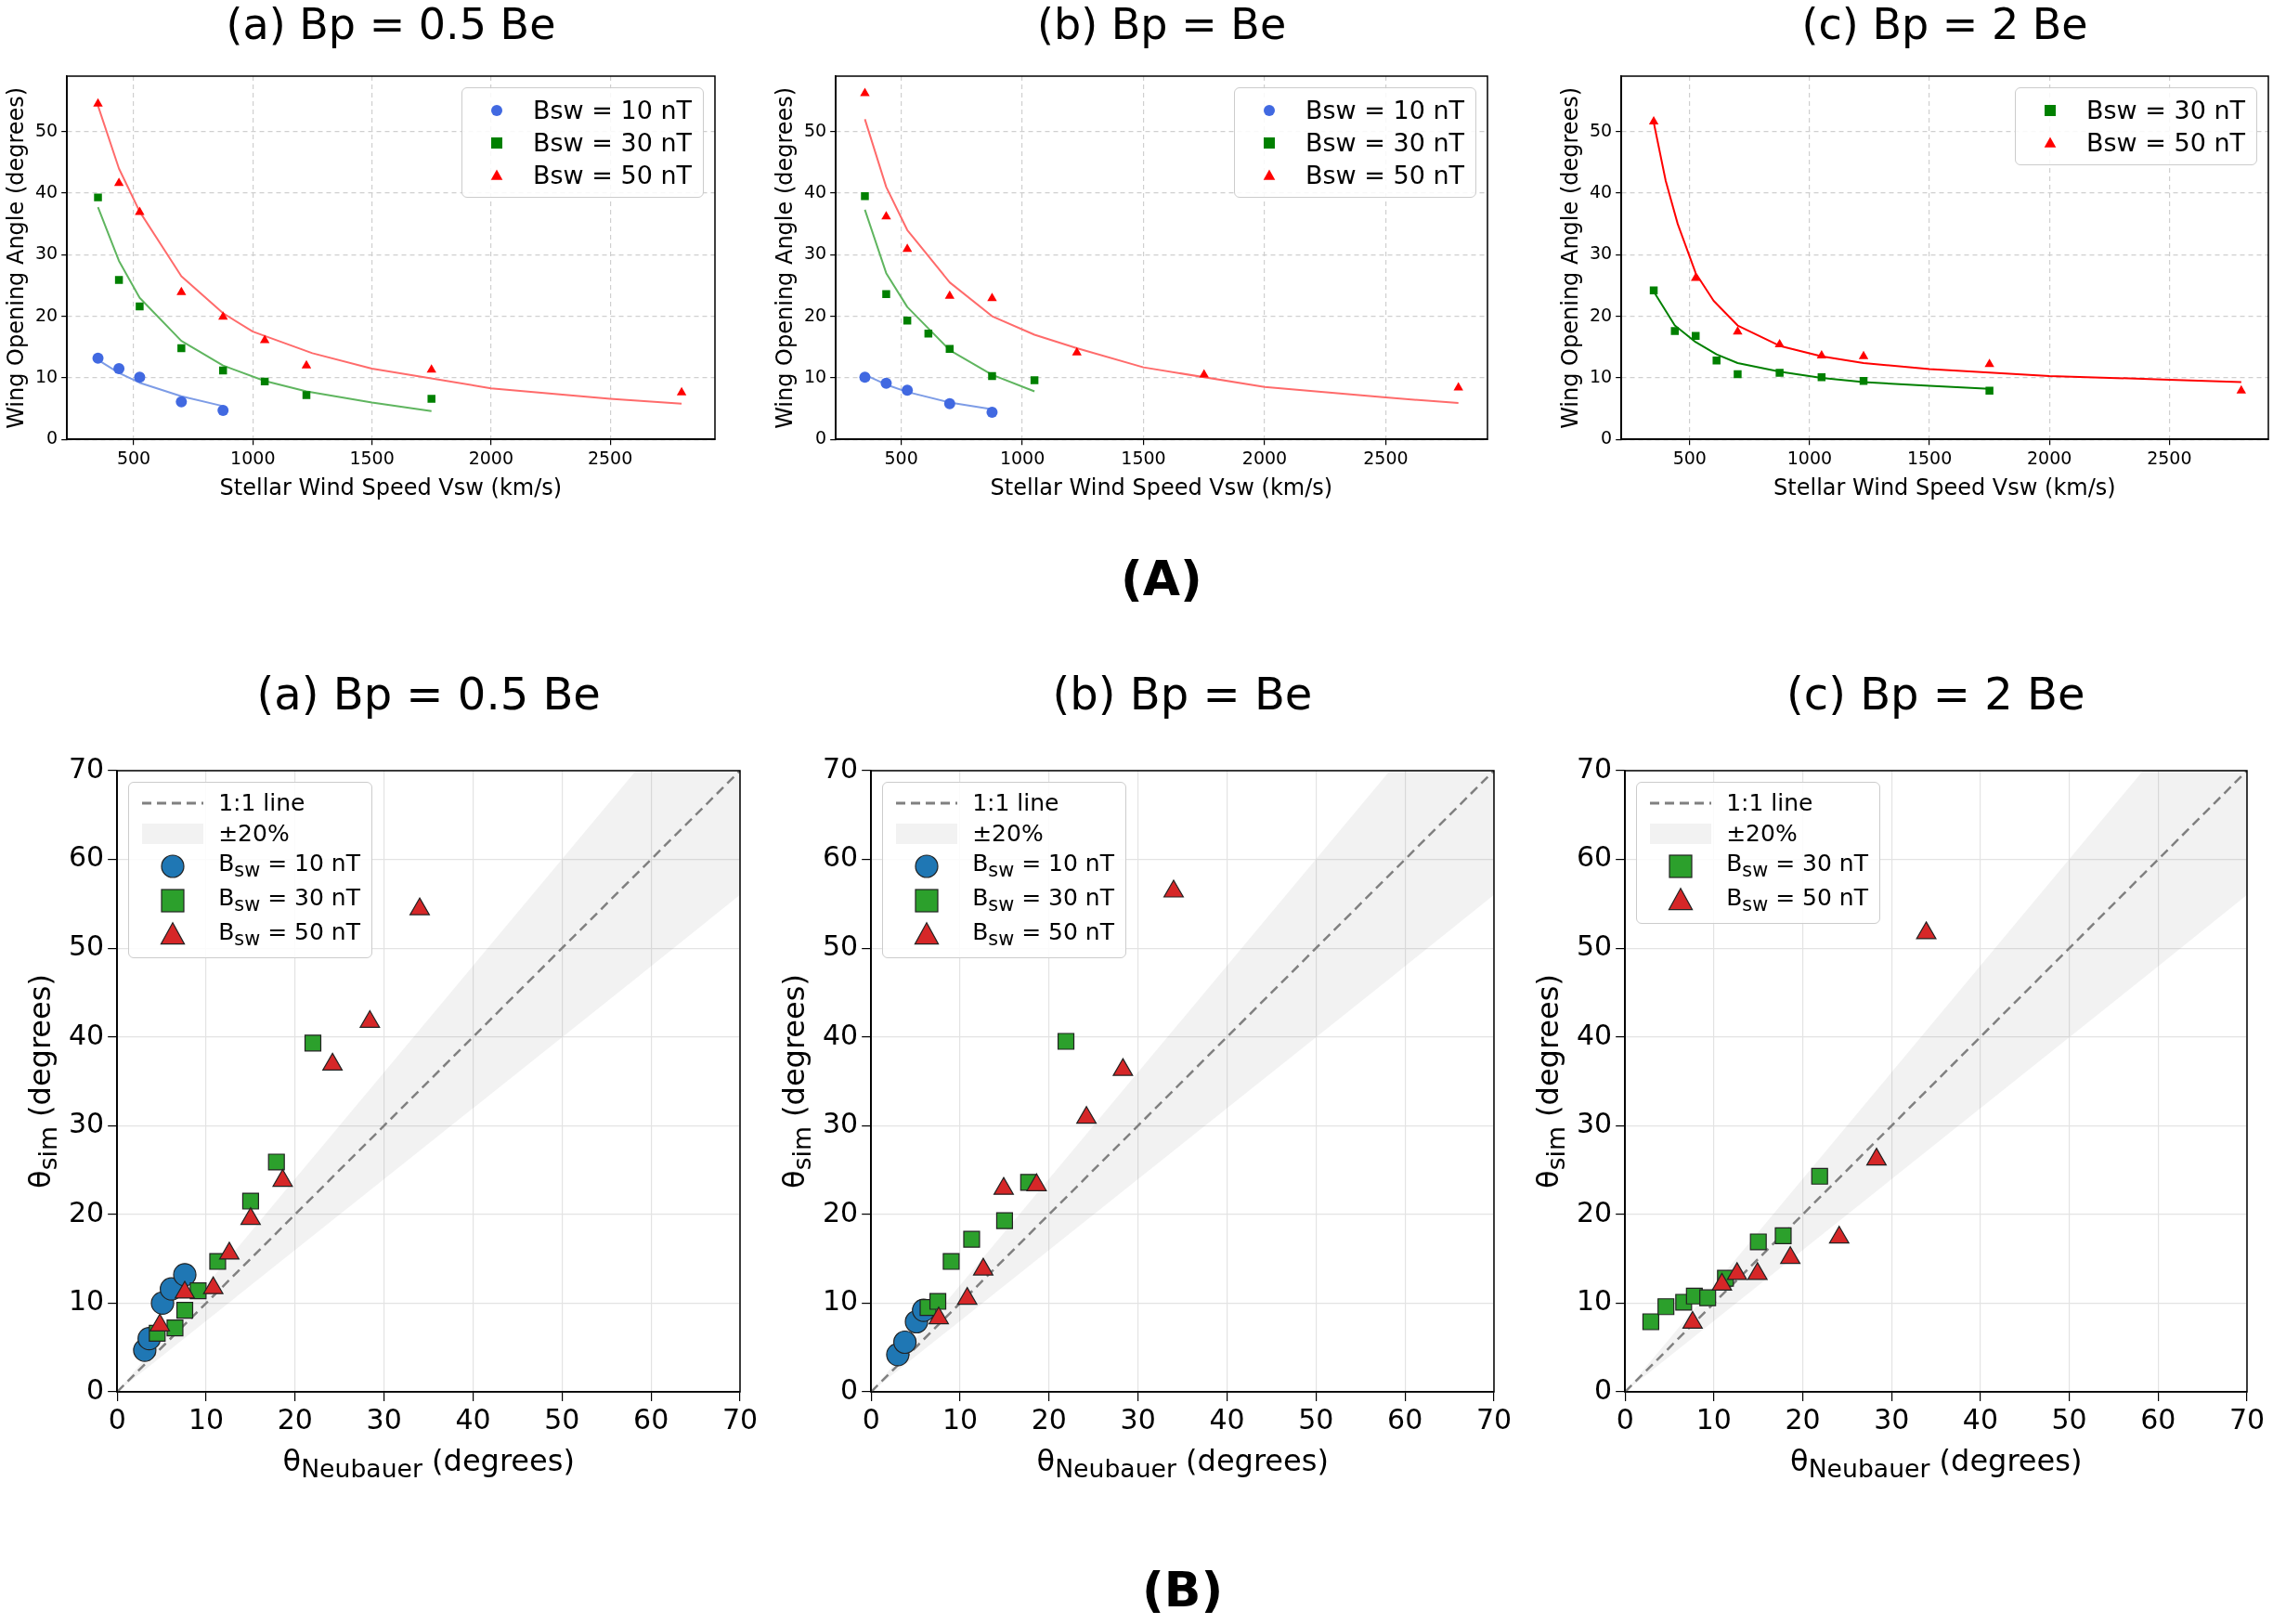 The width and height of the screenshot is (2286, 1624). Describe the element at coordinates (1015, 803) in the screenshot. I see `legend-label: 1:1 line` at that location.